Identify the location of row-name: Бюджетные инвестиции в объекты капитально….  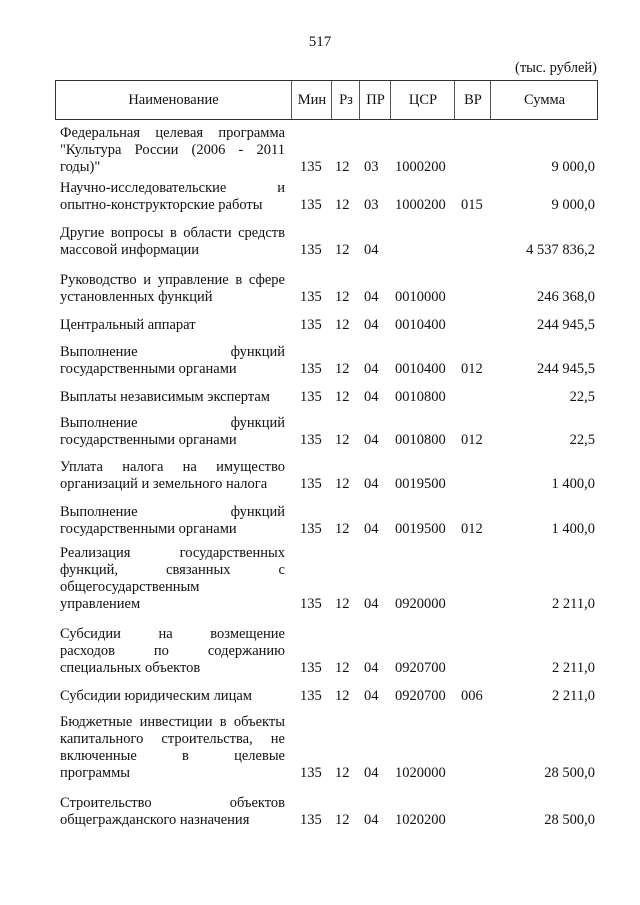
(172, 748).